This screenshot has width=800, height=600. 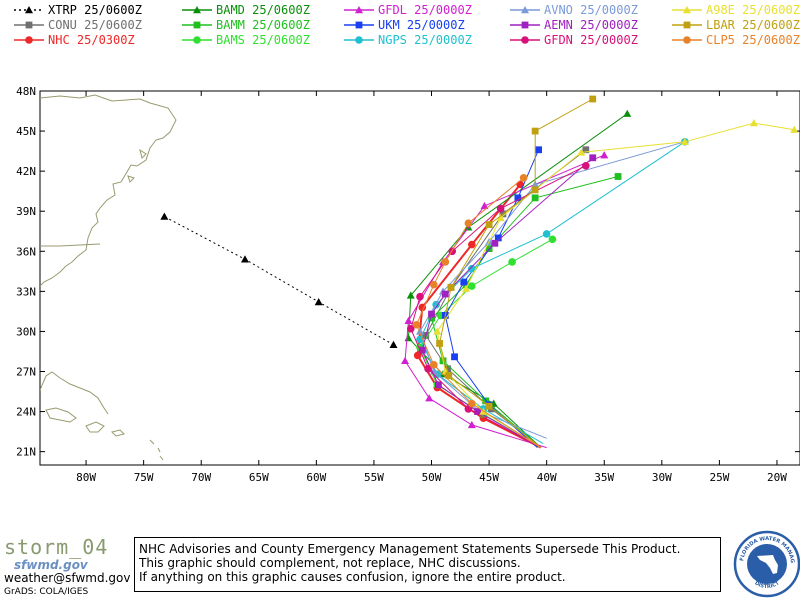 What do you see at coordinates (420, 331) in the screenshot?
I see `track-point-avno` at bounding box center [420, 331].